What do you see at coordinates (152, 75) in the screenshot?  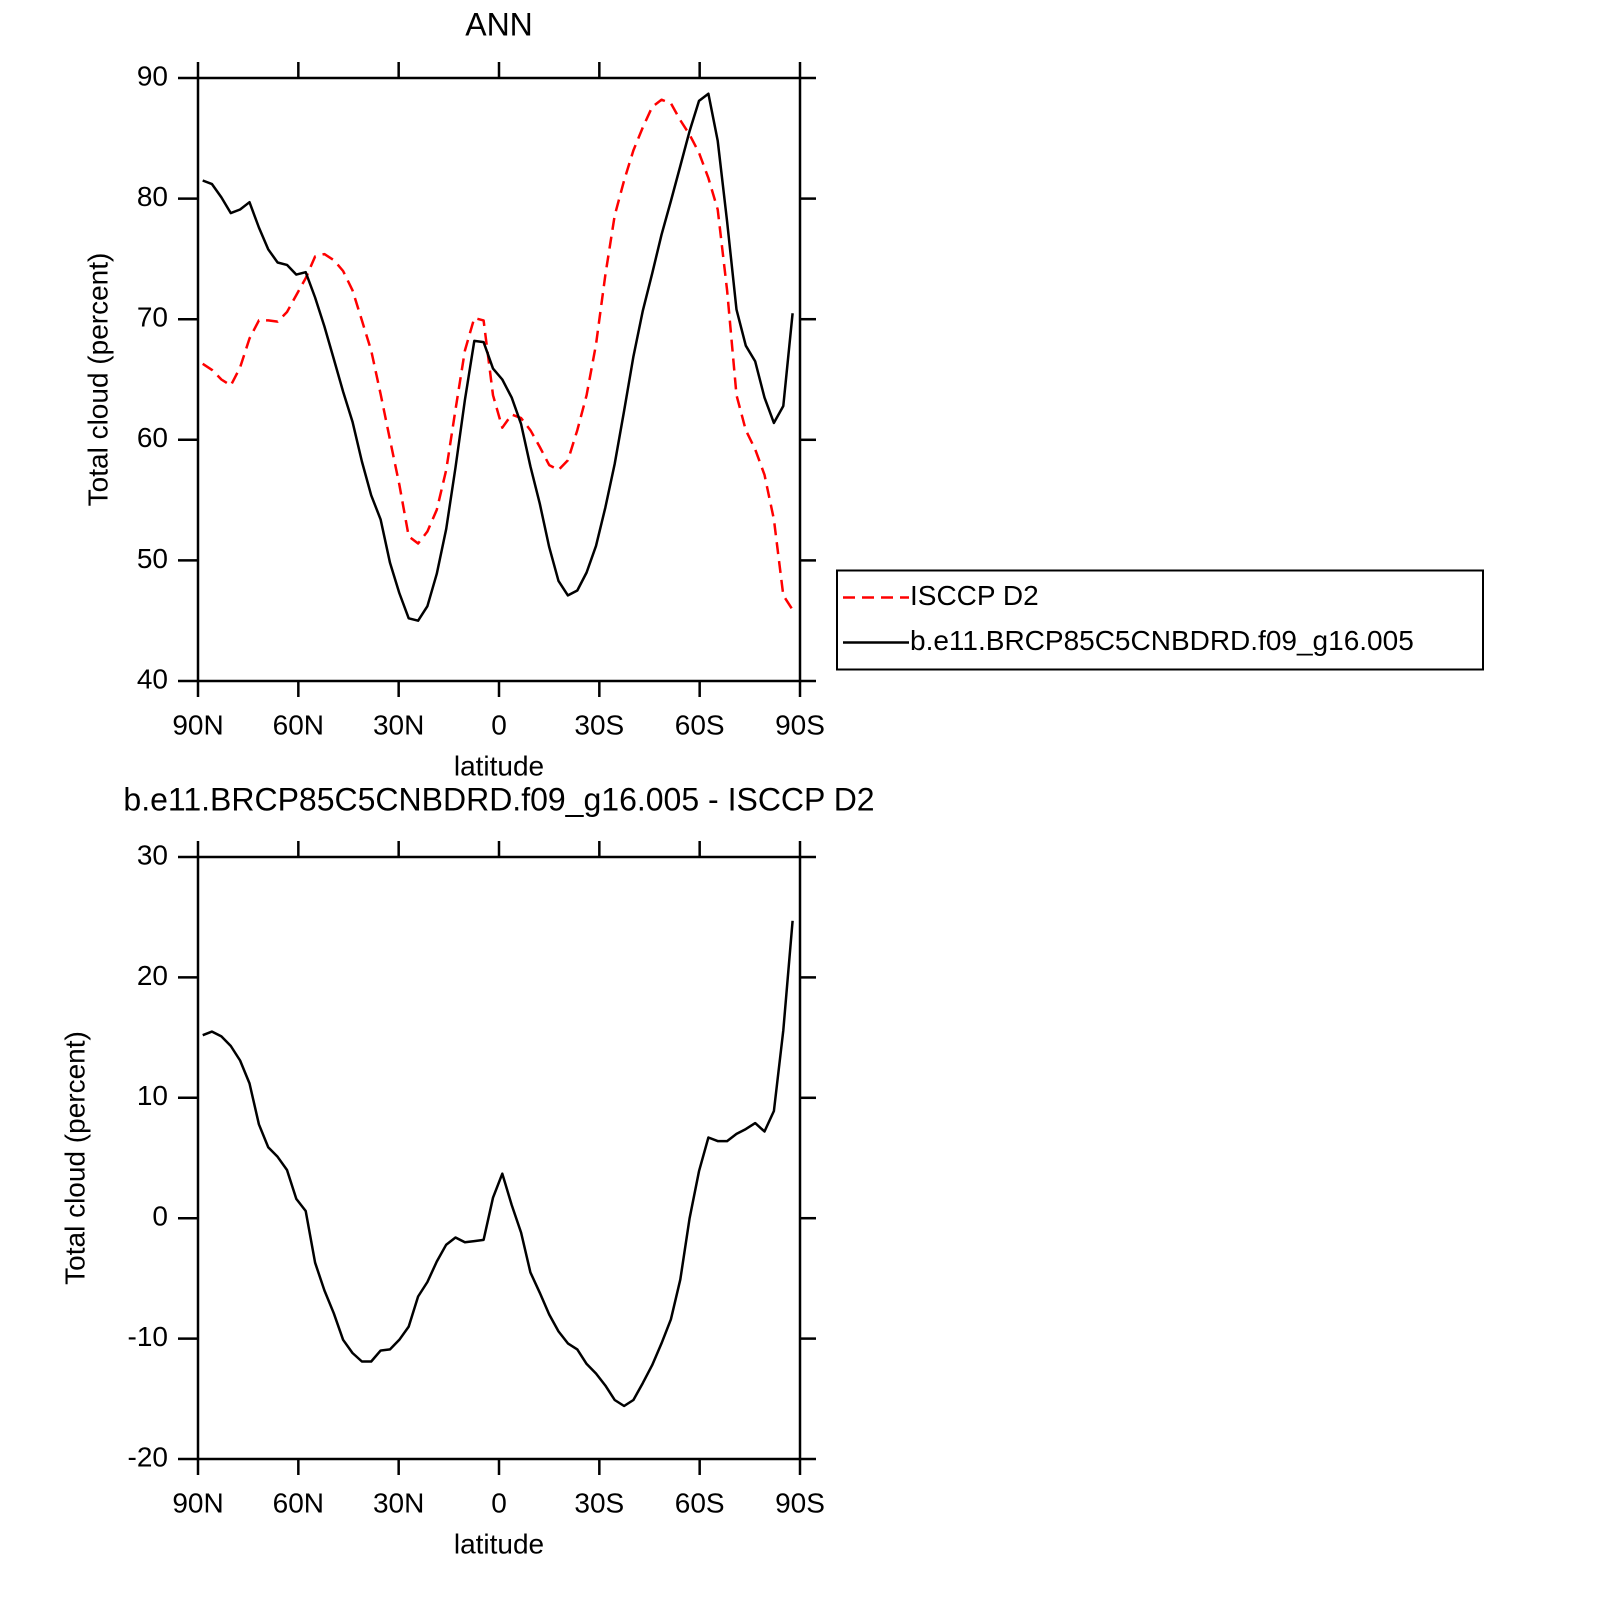 I see `y-tick-label: 90` at bounding box center [152, 75].